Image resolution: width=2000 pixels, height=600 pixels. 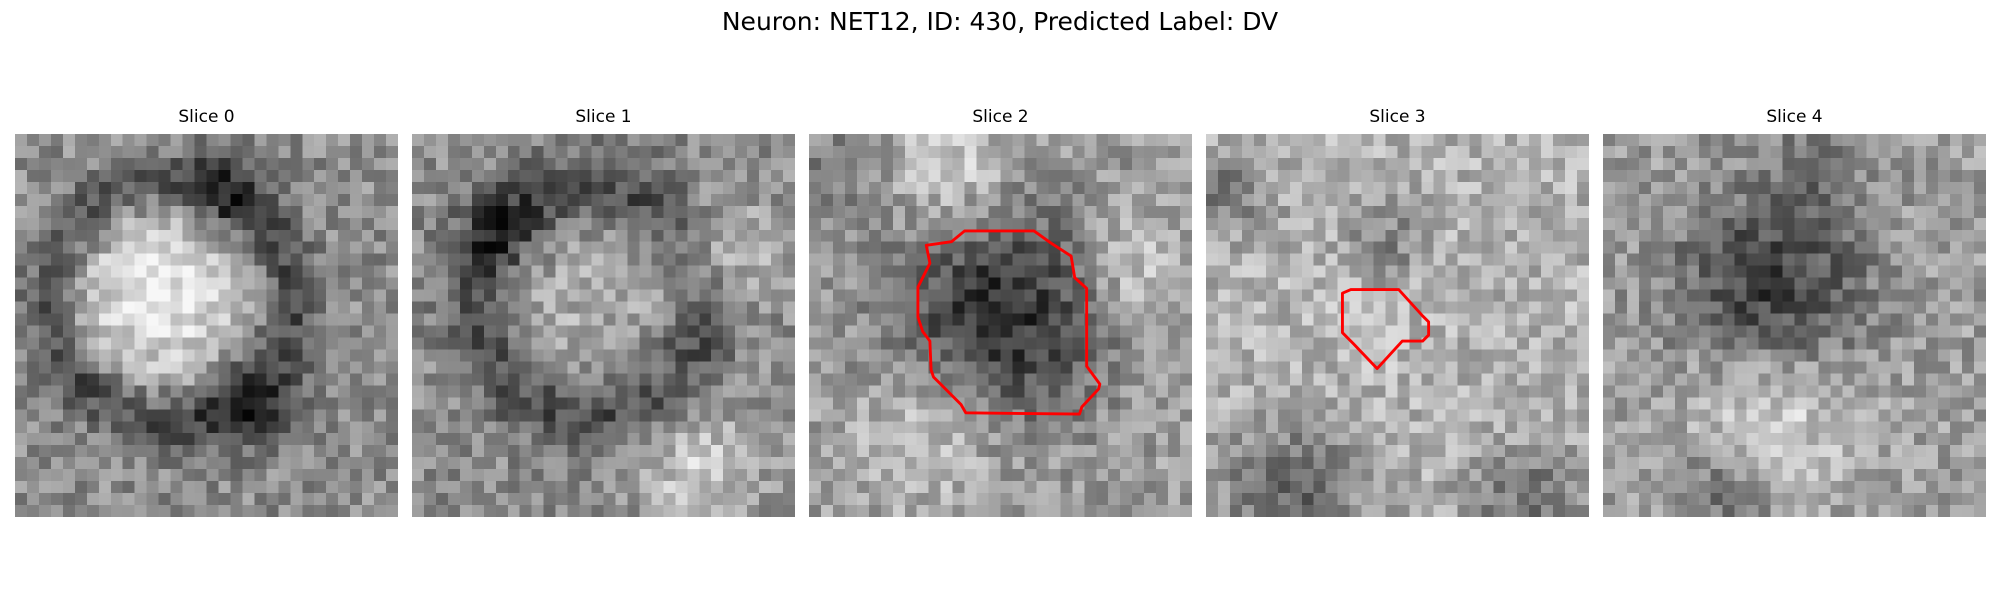 I want to click on slice-panel-1: Slice 1, so click(x=603, y=310).